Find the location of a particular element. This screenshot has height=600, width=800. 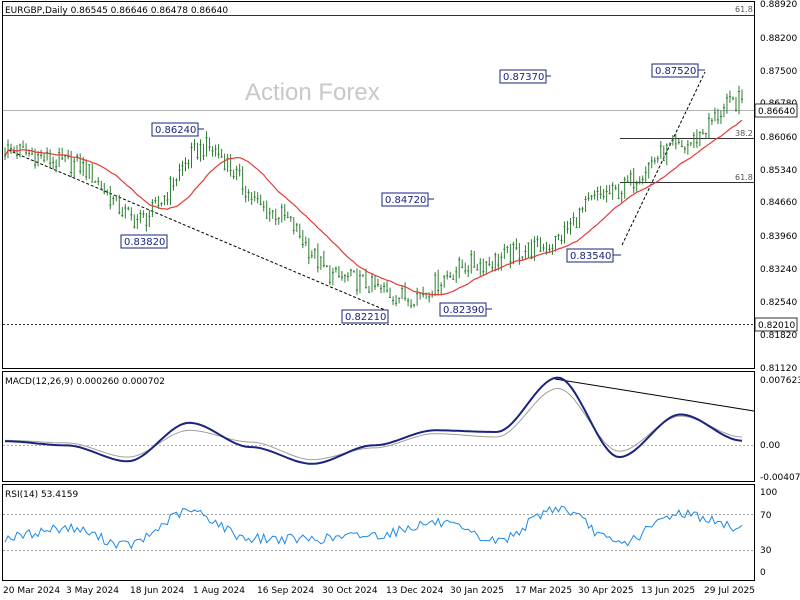

macd-tick: 0.007623 is located at coordinates (780, 381).